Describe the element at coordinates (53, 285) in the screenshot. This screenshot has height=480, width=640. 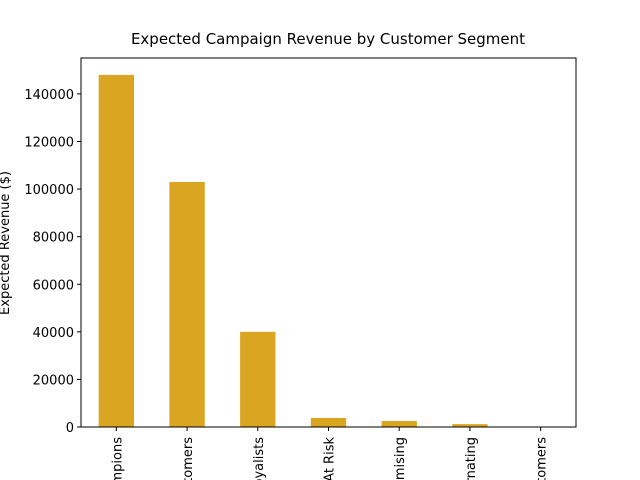
I see `y-tick-label: 60000` at that location.